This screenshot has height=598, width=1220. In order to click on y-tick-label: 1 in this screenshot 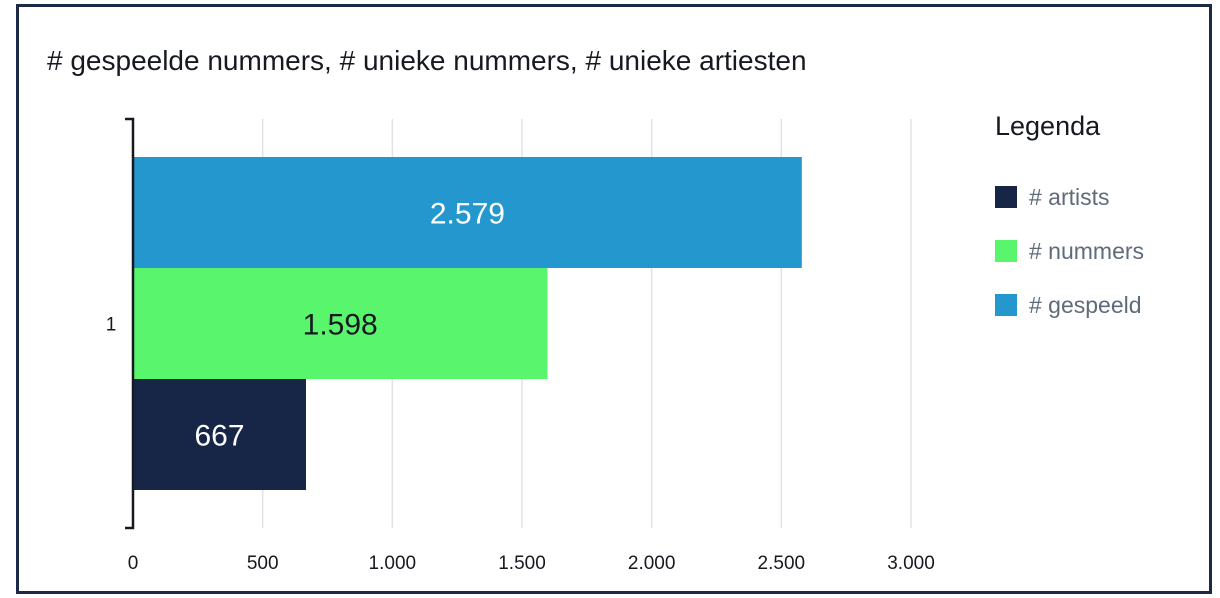, I will do `click(111, 325)`.